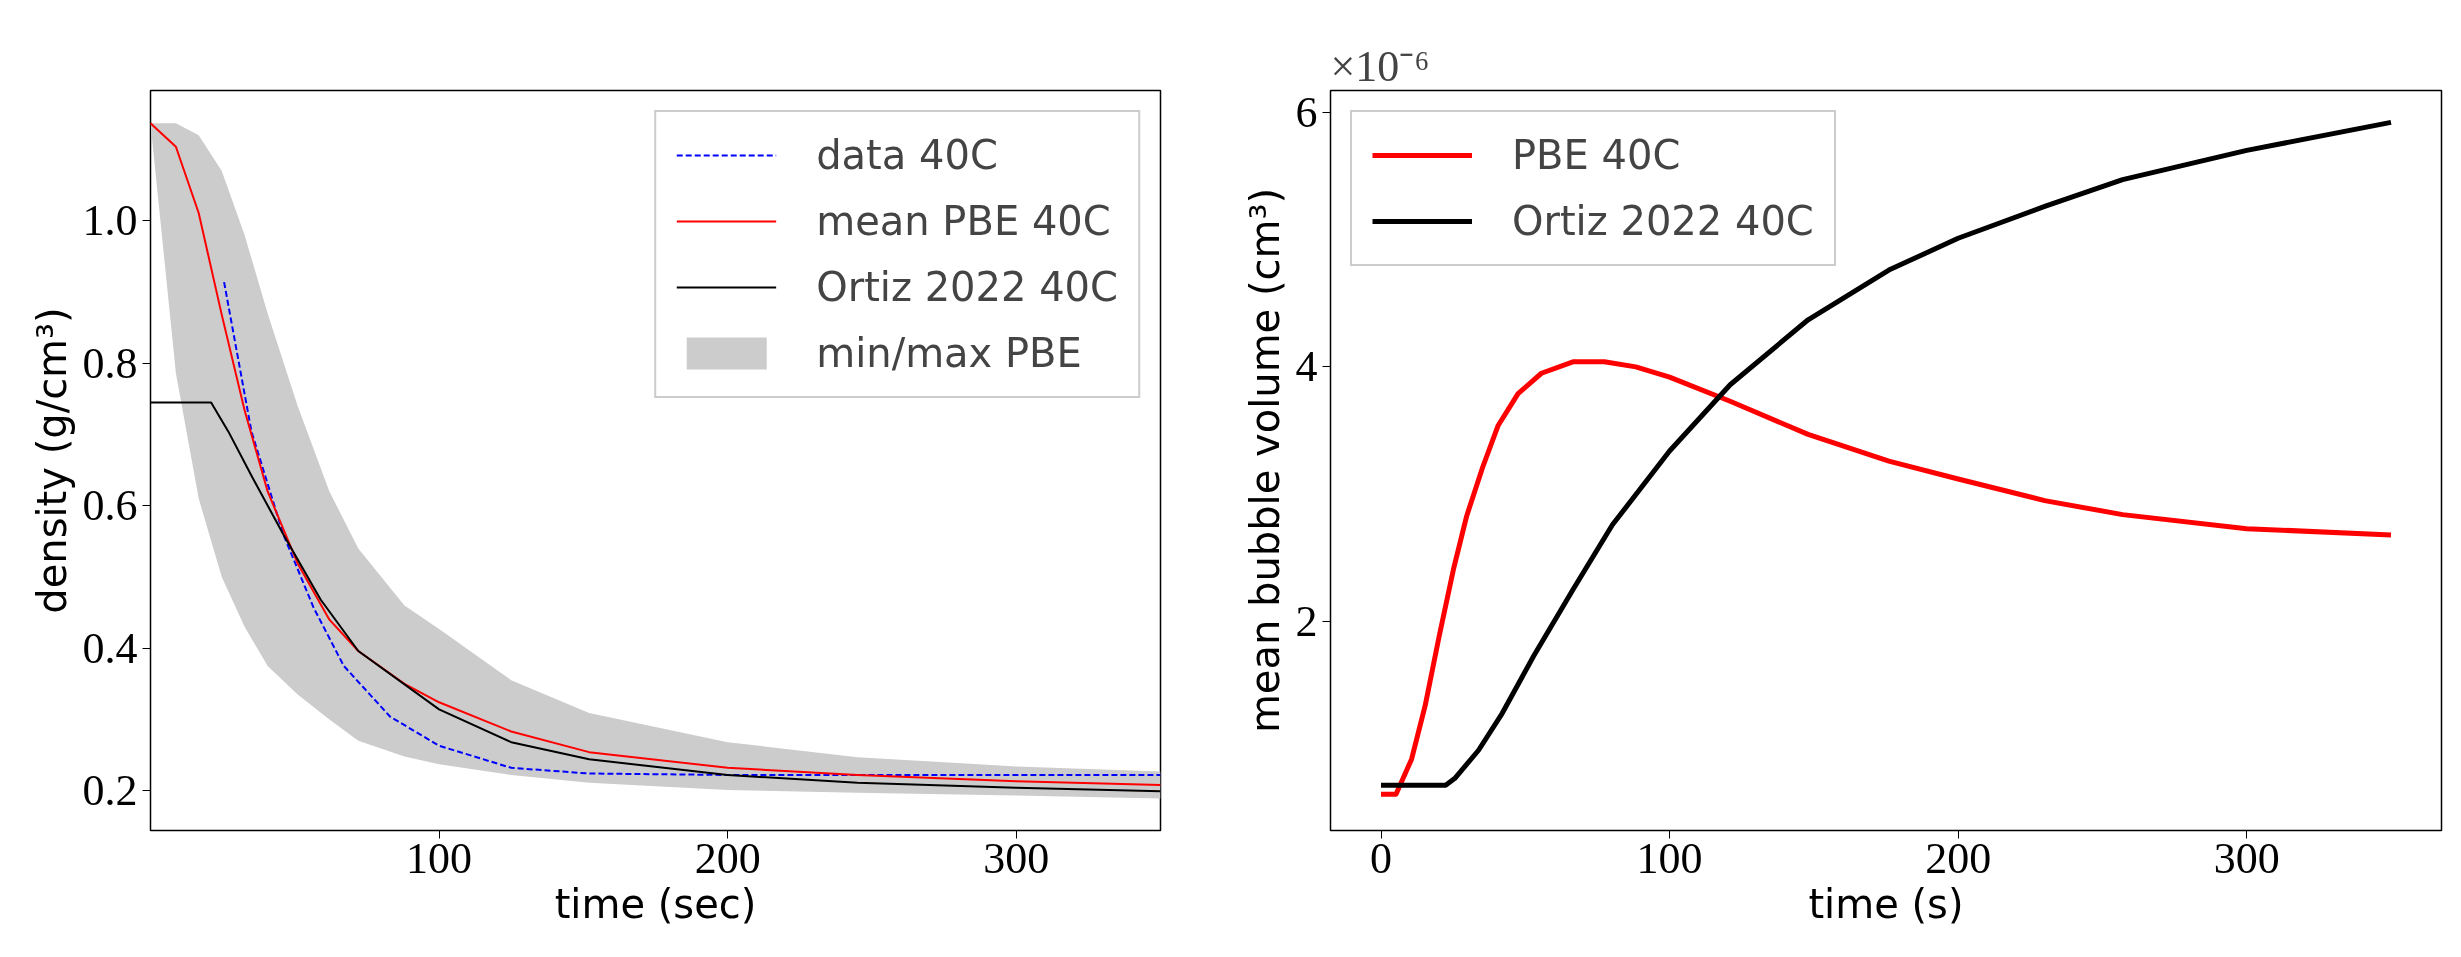 This screenshot has width=2461, height=957. Describe the element at coordinates (110, 221) in the screenshot. I see `y-tick-label: 1.0` at that location.